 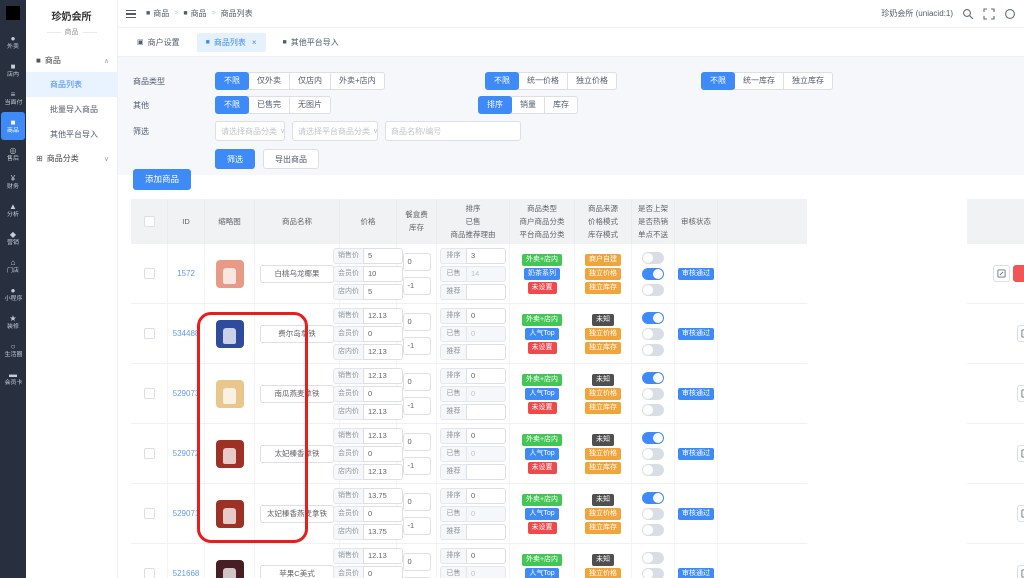 What do you see at coordinates (335, 131) in the screenshot?
I see `platform-category-select: 请选择平台商品分类 ∨` at bounding box center [335, 131].